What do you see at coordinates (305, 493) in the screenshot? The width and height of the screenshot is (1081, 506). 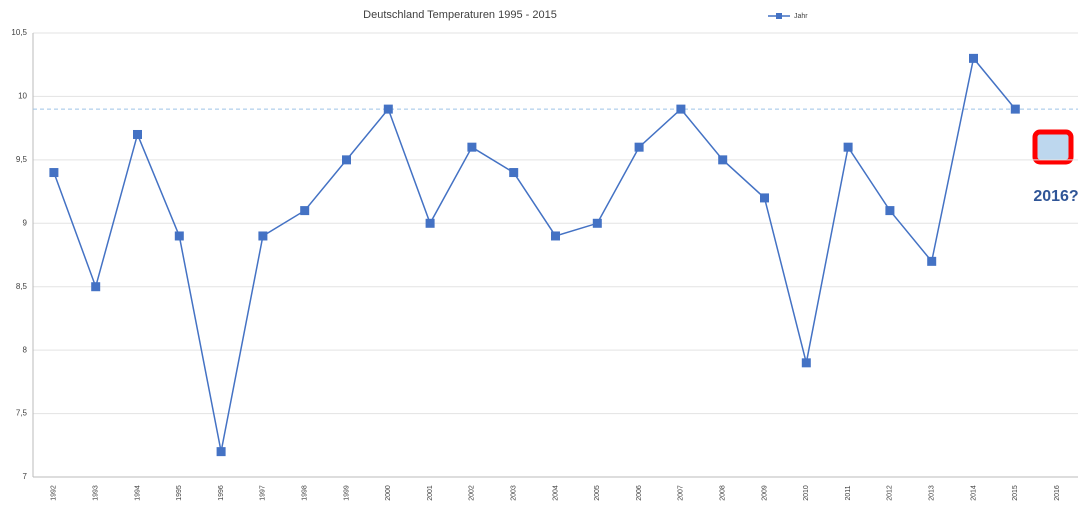 I see `x-tick-label: 1998` at bounding box center [305, 493].